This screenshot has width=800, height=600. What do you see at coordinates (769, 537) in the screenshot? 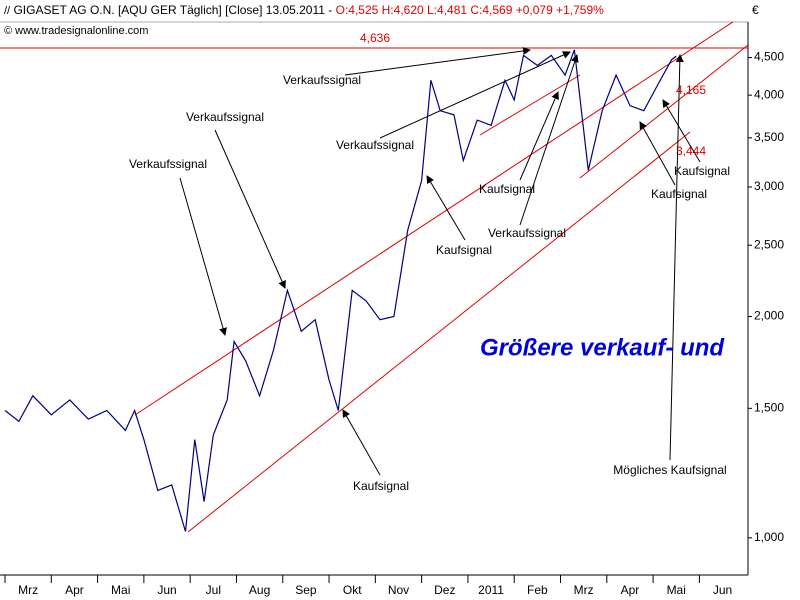
I see `y-tick-label: 1,000` at bounding box center [769, 537].